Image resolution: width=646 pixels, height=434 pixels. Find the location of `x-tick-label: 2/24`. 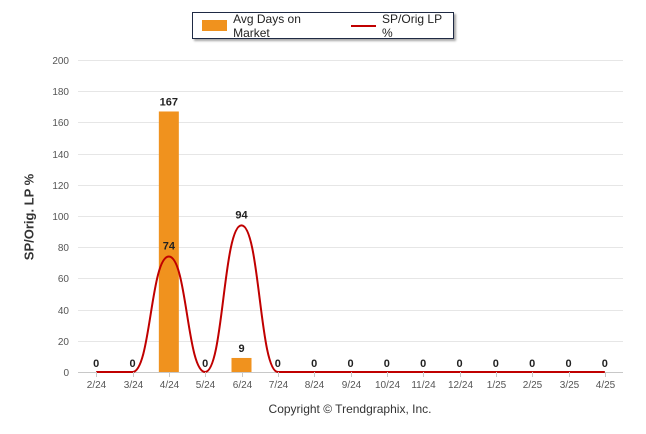

x-tick-label: 2/24 is located at coordinates (97, 385).